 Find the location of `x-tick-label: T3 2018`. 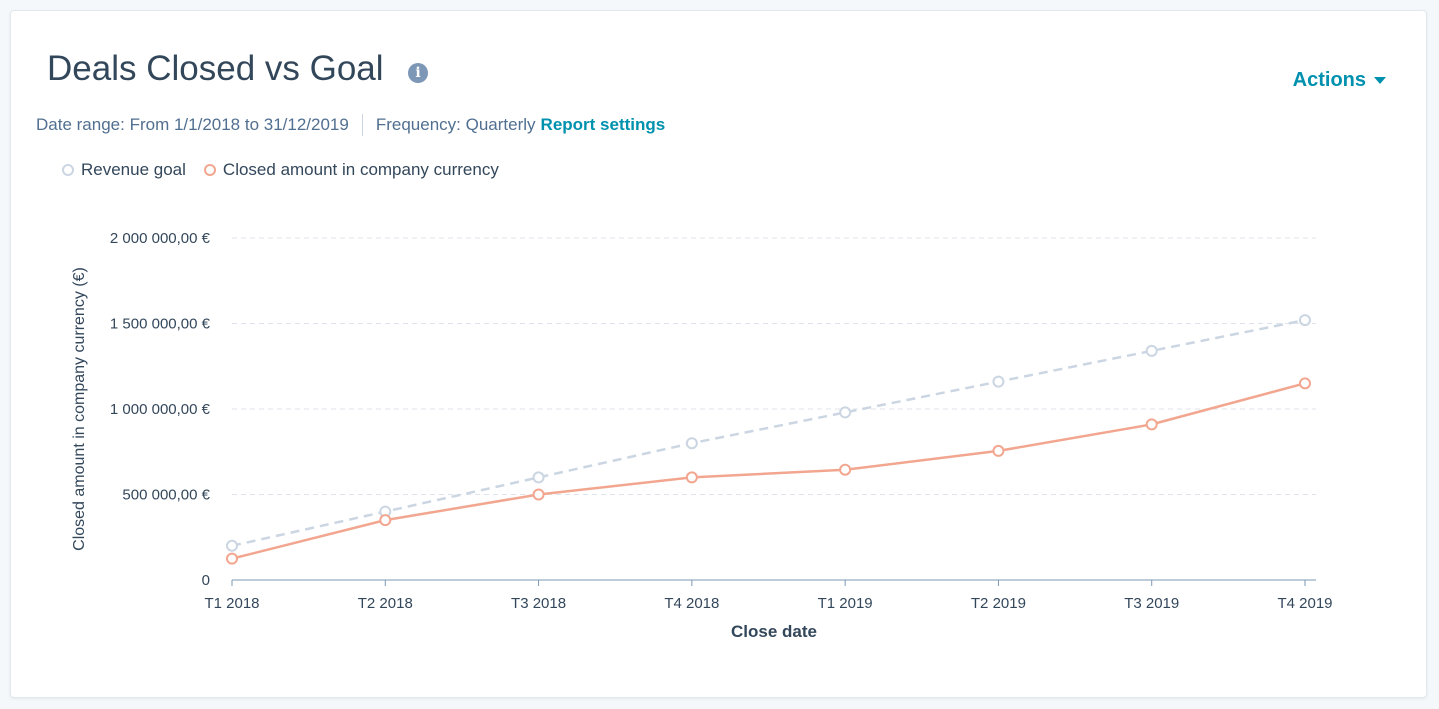

x-tick-label: T3 2018 is located at coordinates (538, 603).